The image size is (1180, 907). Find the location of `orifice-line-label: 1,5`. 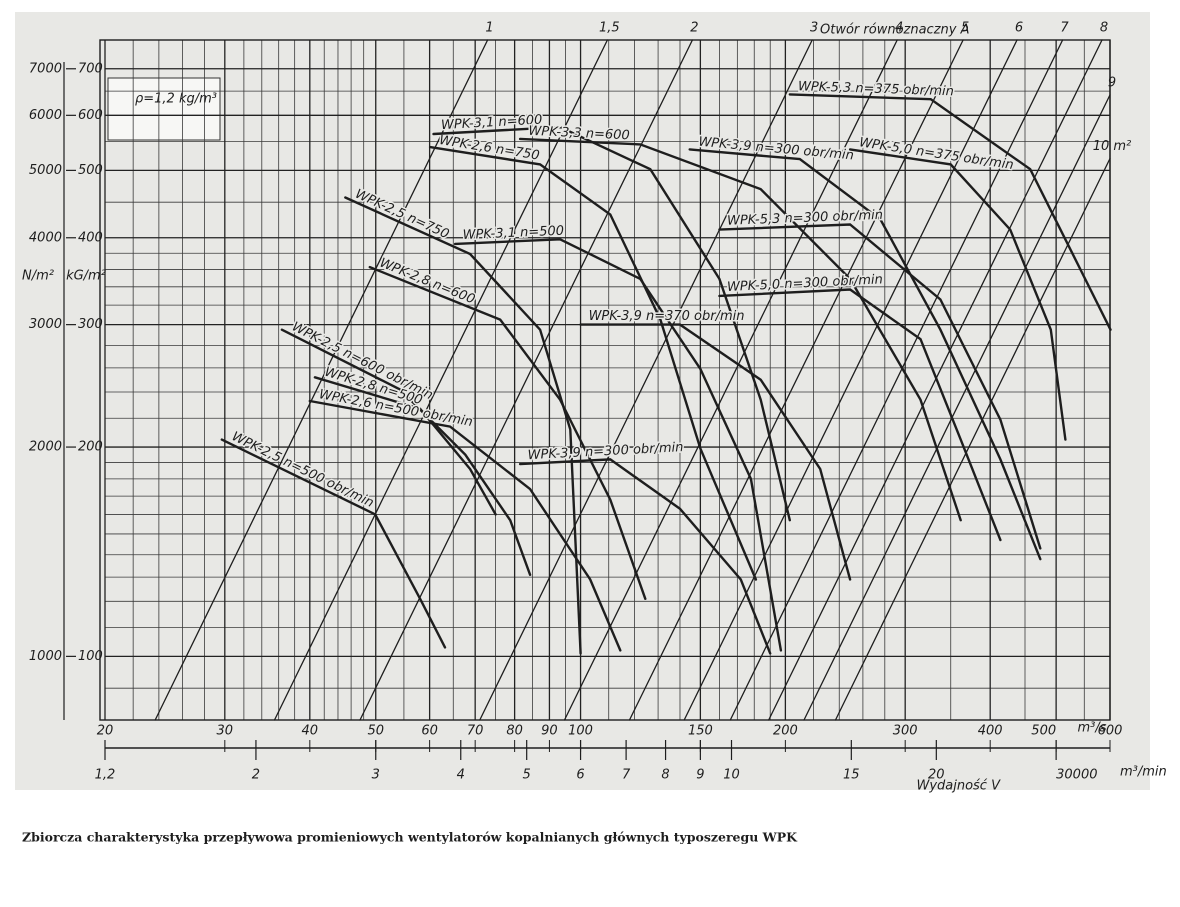

orifice-line-label: 1,5 is located at coordinates (609, 28).